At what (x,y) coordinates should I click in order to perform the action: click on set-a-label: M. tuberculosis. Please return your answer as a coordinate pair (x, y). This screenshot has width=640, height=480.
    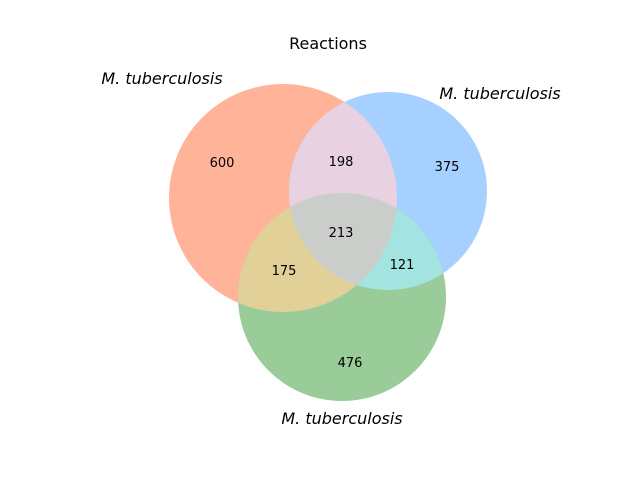
    Looking at the image, I should click on (161, 78).